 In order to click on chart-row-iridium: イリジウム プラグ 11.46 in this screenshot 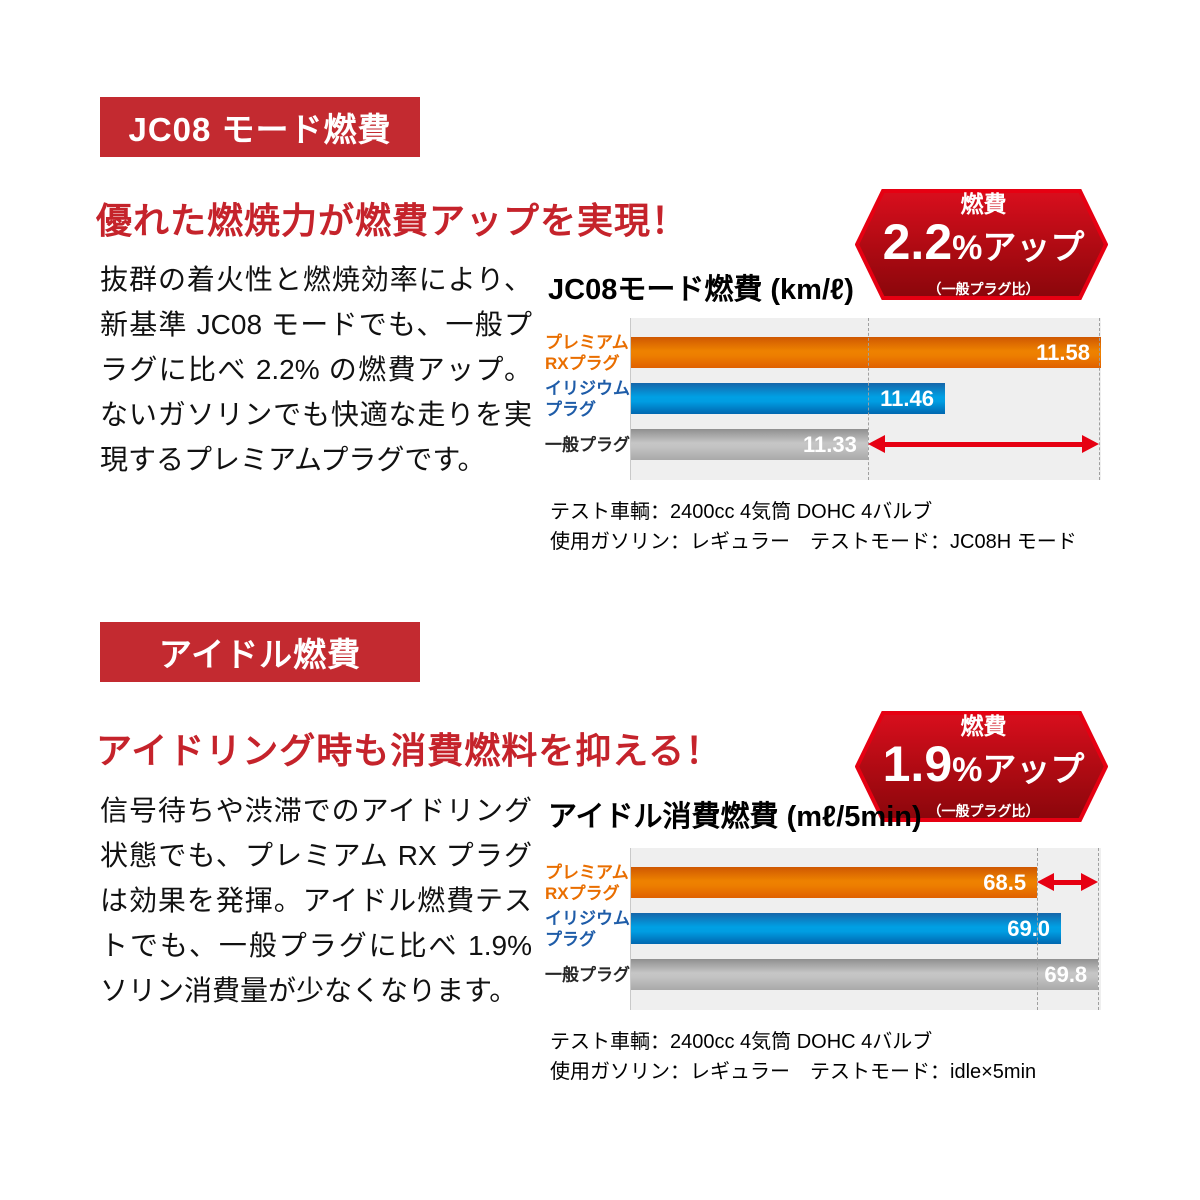, I will do `click(823, 399)`.